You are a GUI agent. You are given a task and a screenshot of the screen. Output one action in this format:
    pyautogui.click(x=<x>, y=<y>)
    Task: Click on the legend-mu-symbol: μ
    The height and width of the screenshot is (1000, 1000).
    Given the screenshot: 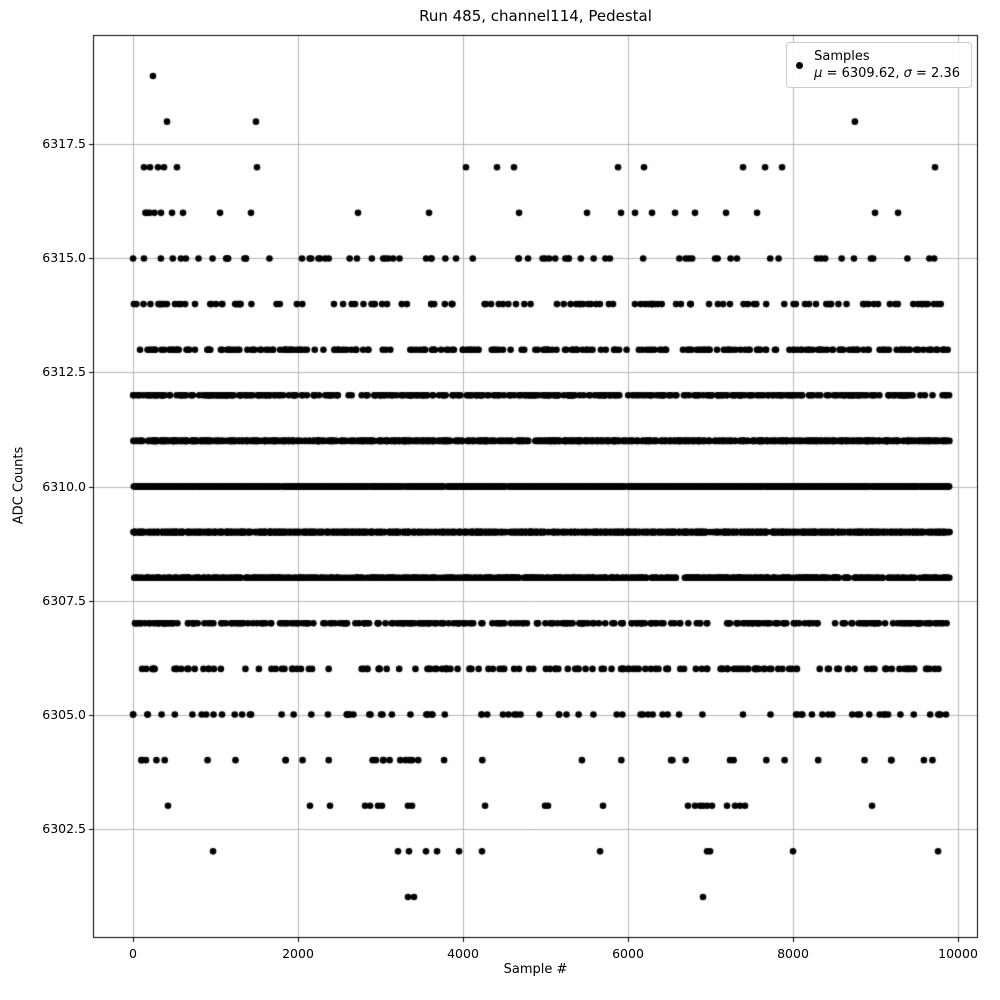 What is the action you would take?
    pyautogui.click(x=818, y=73)
    